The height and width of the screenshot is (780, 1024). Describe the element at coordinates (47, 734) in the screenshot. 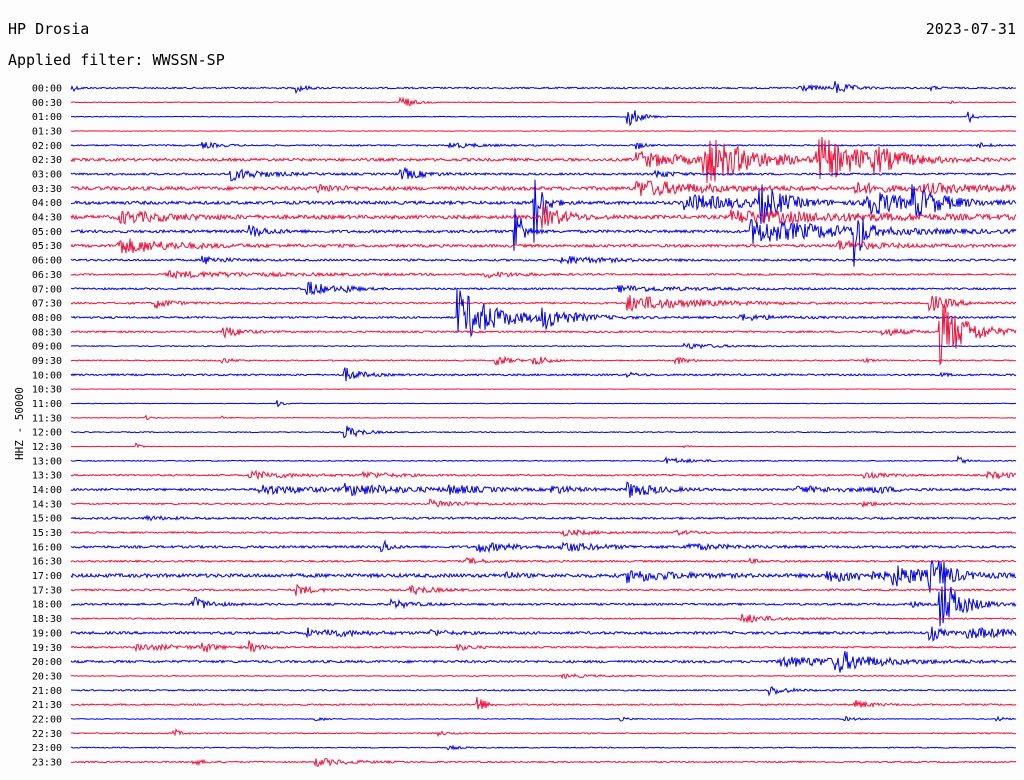

I see `time-label: 22:30` at that location.